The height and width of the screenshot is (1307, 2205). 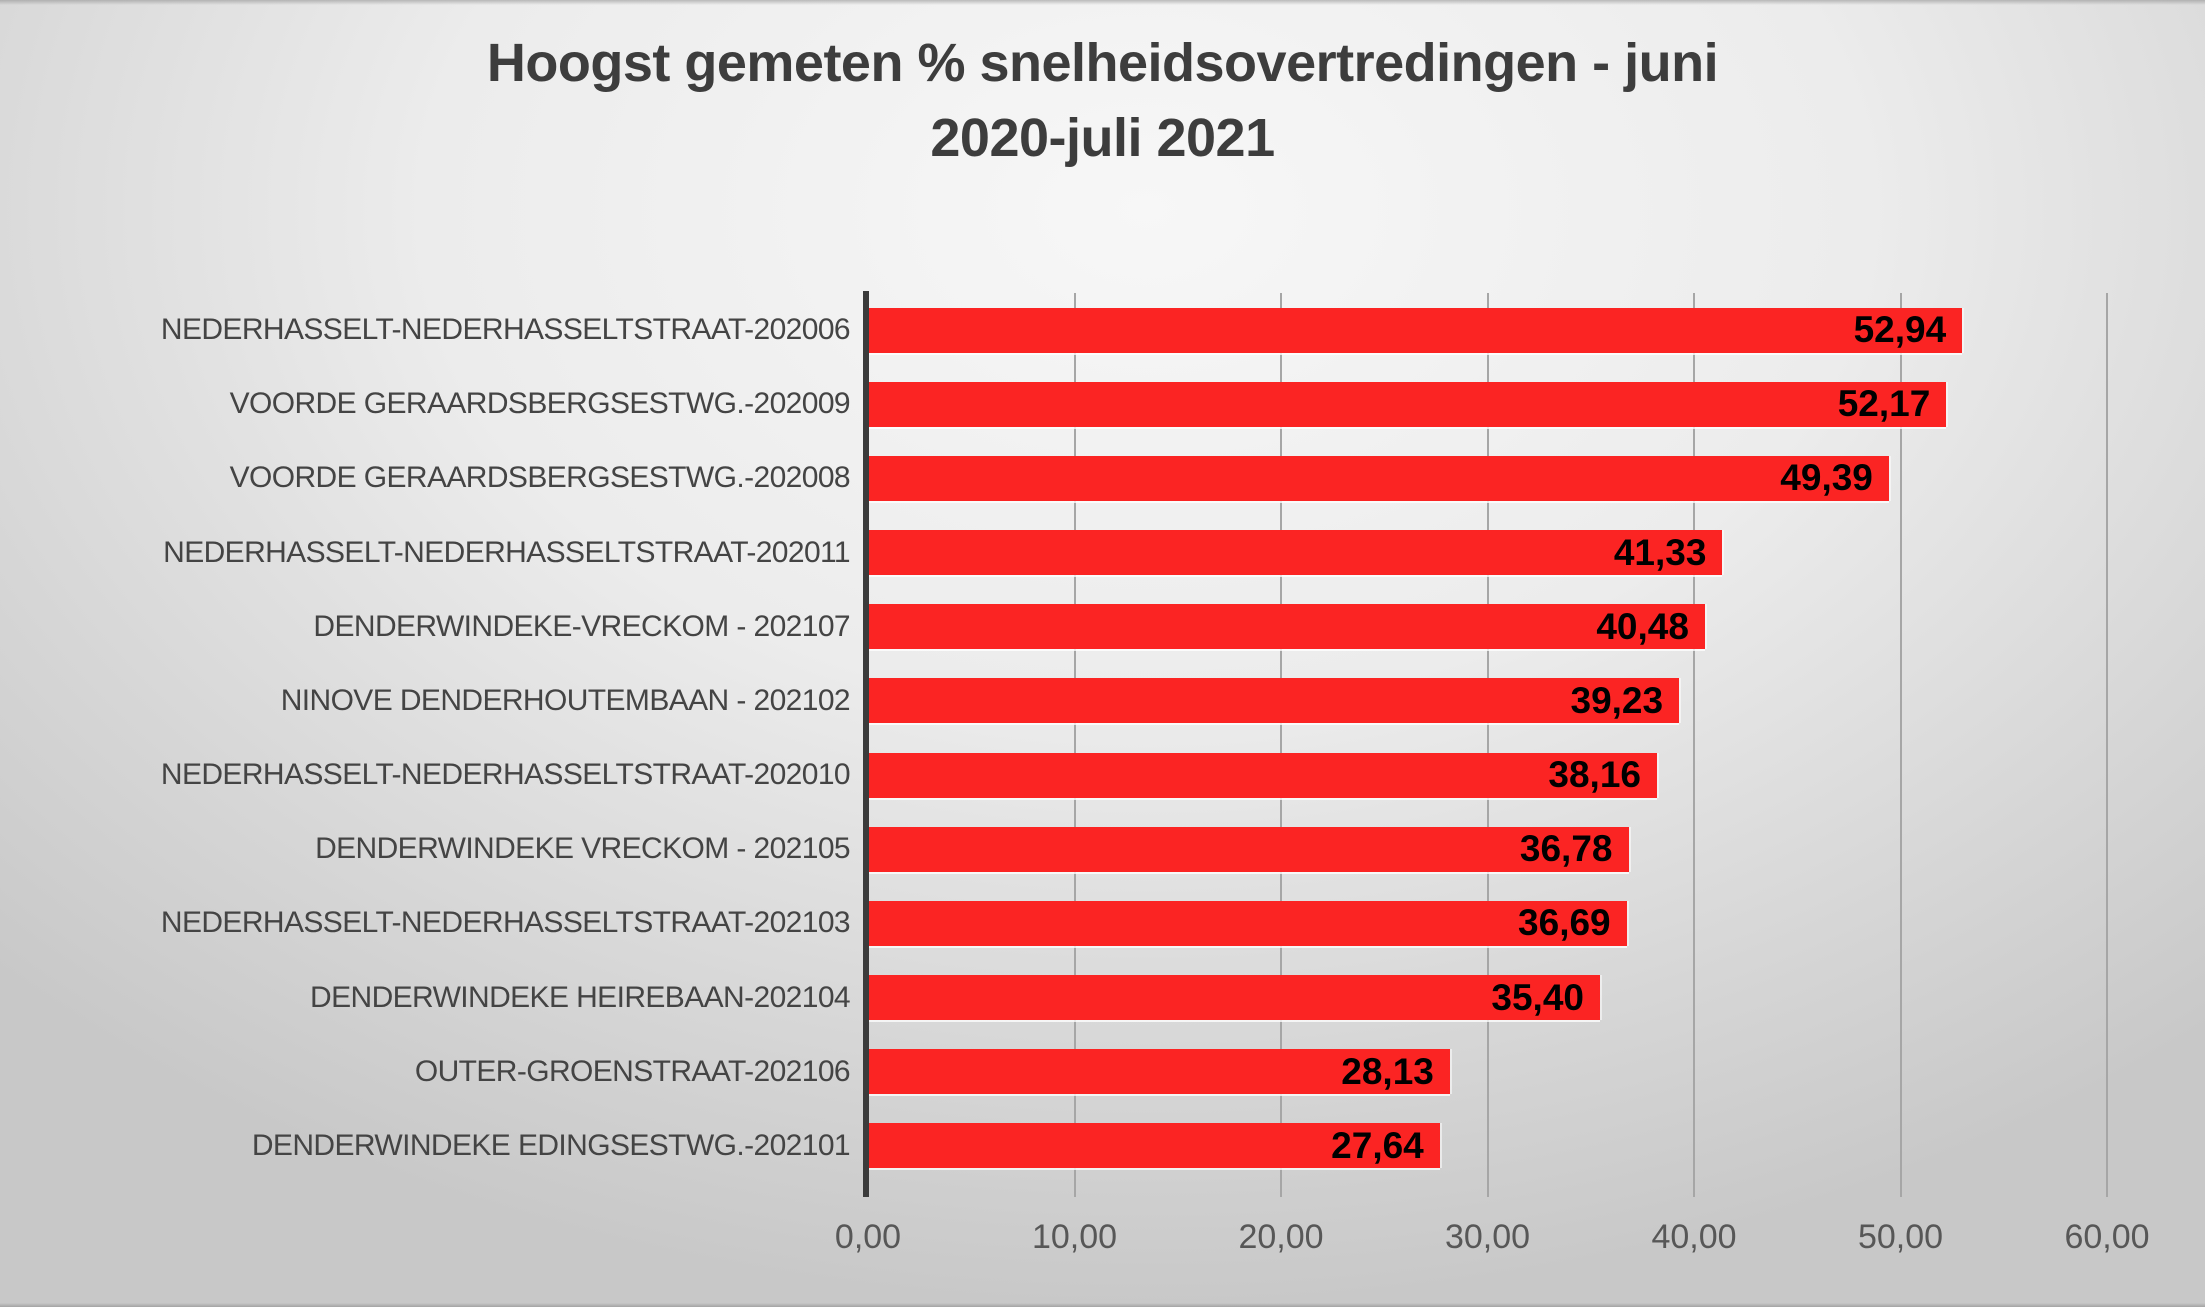 I want to click on bar: 35,40, so click(x=1234, y=998).